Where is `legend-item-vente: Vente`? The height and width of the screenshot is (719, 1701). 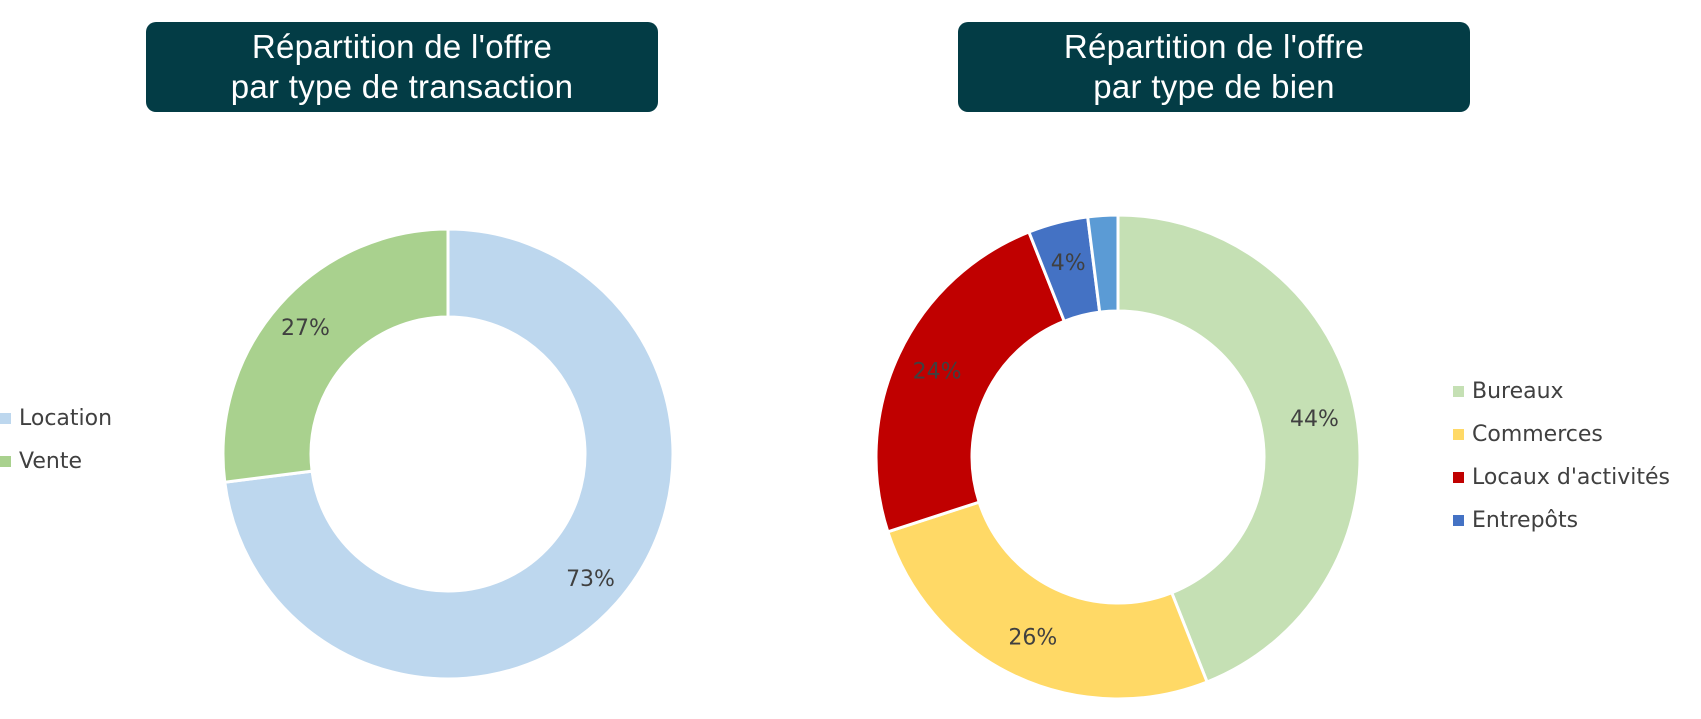
legend-item-vente: Vente is located at coordinates (56, 461).